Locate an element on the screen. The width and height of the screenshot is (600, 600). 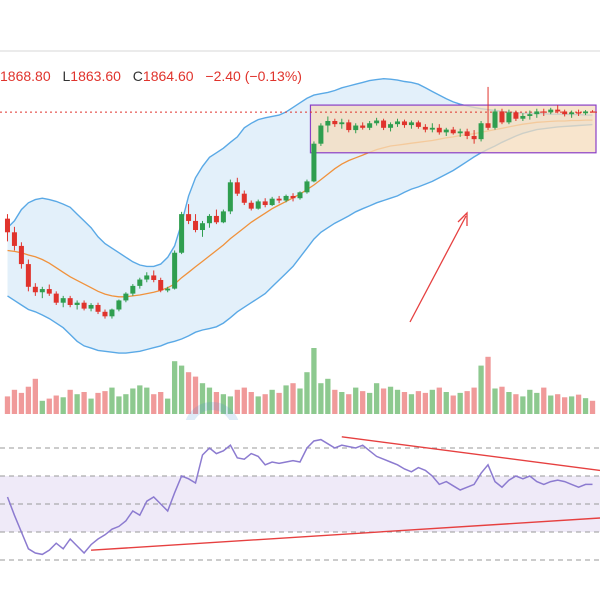
trend-arrow-head is located at coordinates (462, 218).